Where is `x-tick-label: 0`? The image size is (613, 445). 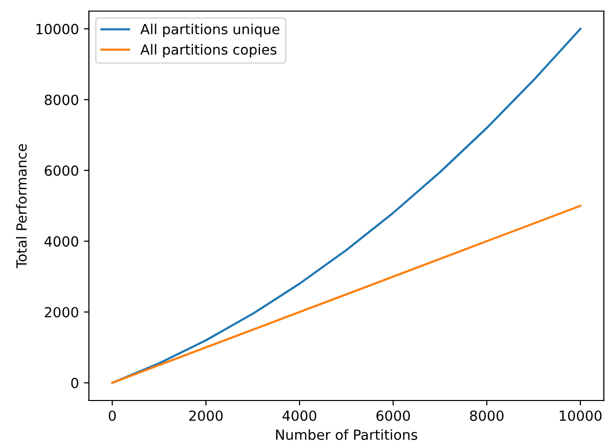 x-tick-label: 0 is located at coordinates (112, 415).